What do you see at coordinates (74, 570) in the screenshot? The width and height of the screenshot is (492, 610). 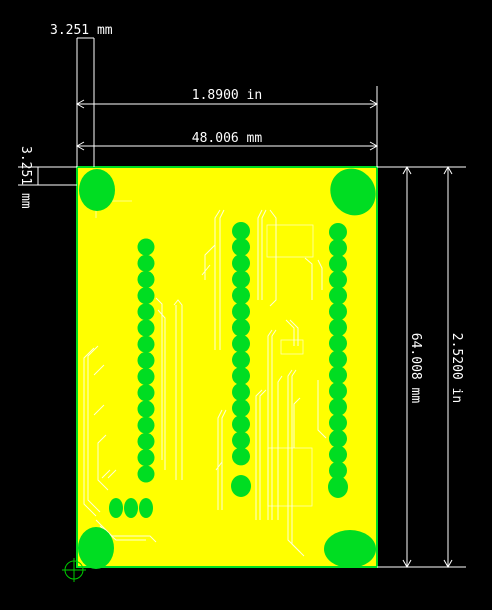 I see `origin-marker-icon` at bounding box center [74, 570].